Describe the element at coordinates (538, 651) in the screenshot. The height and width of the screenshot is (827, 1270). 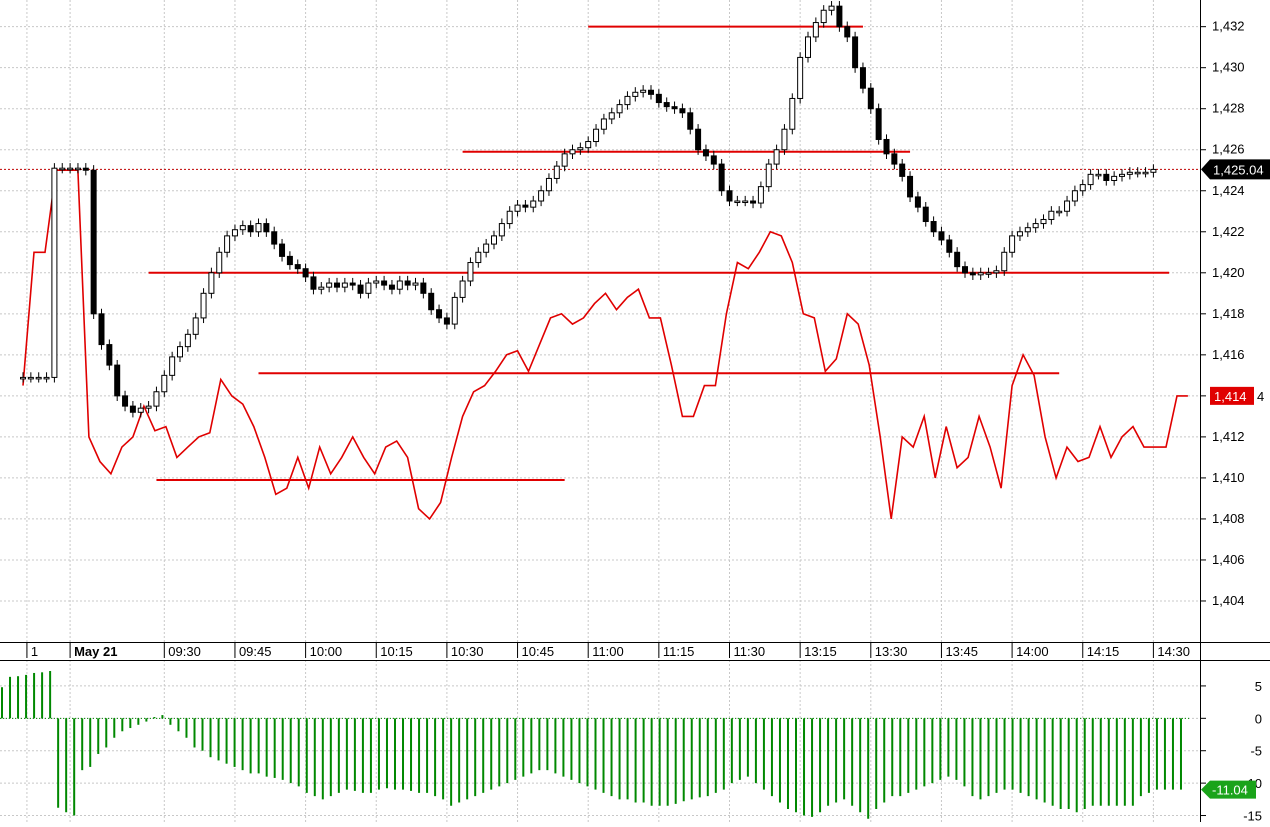
I see `time-label: 10:45` at that location.